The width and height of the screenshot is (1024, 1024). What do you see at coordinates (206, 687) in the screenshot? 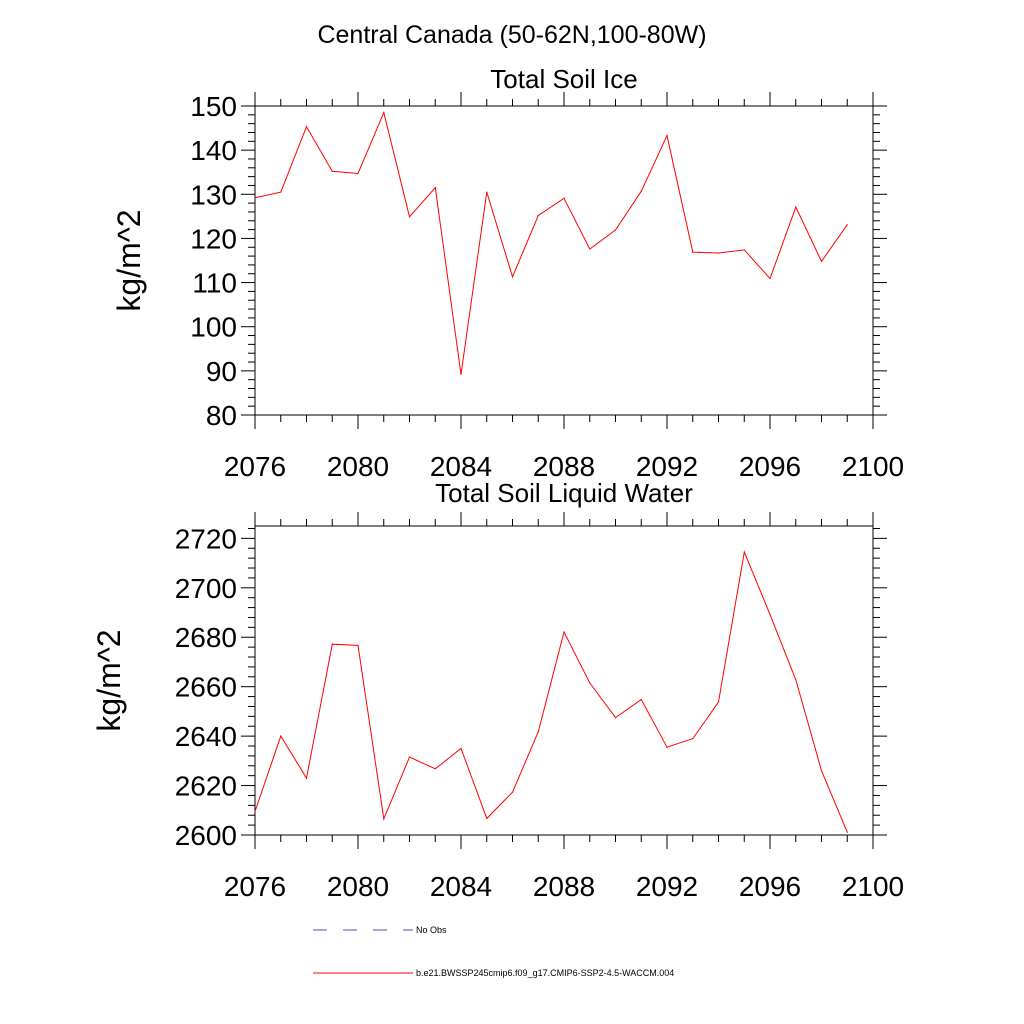
I see `y-tick-label: 2660` at bounding box center [206, 687].